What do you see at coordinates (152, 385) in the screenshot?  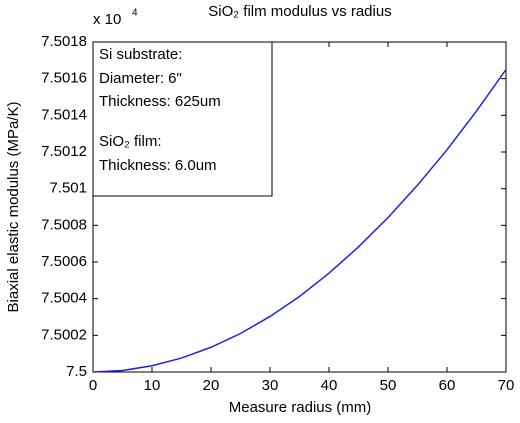 I see `x-tick-label: 10` at bounding box center [152, 385].